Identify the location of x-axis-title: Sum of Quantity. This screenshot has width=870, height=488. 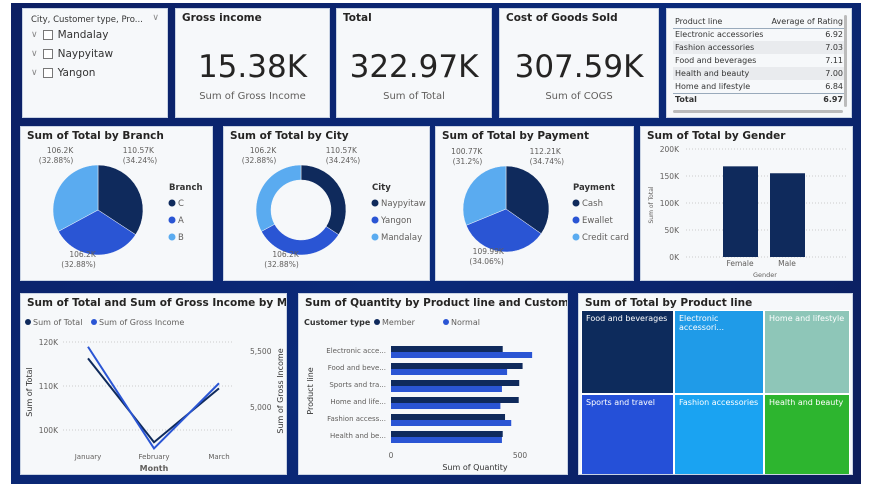
(475, 467).